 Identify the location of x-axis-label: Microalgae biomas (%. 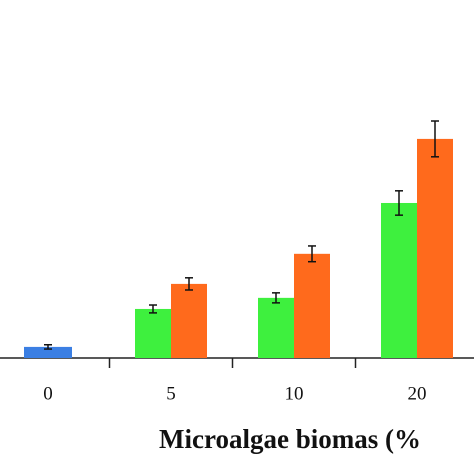
(290, 439).